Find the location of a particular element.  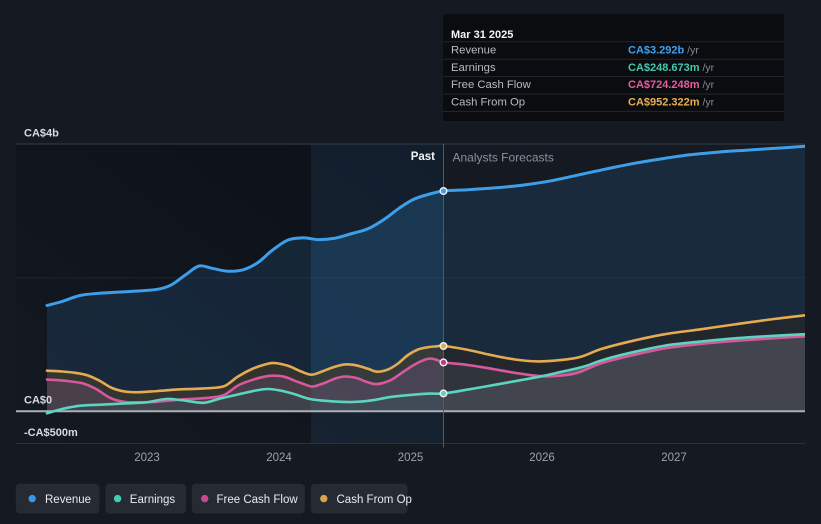

svg-text: Mar 31 2025 is located at coordinates (482, 35).